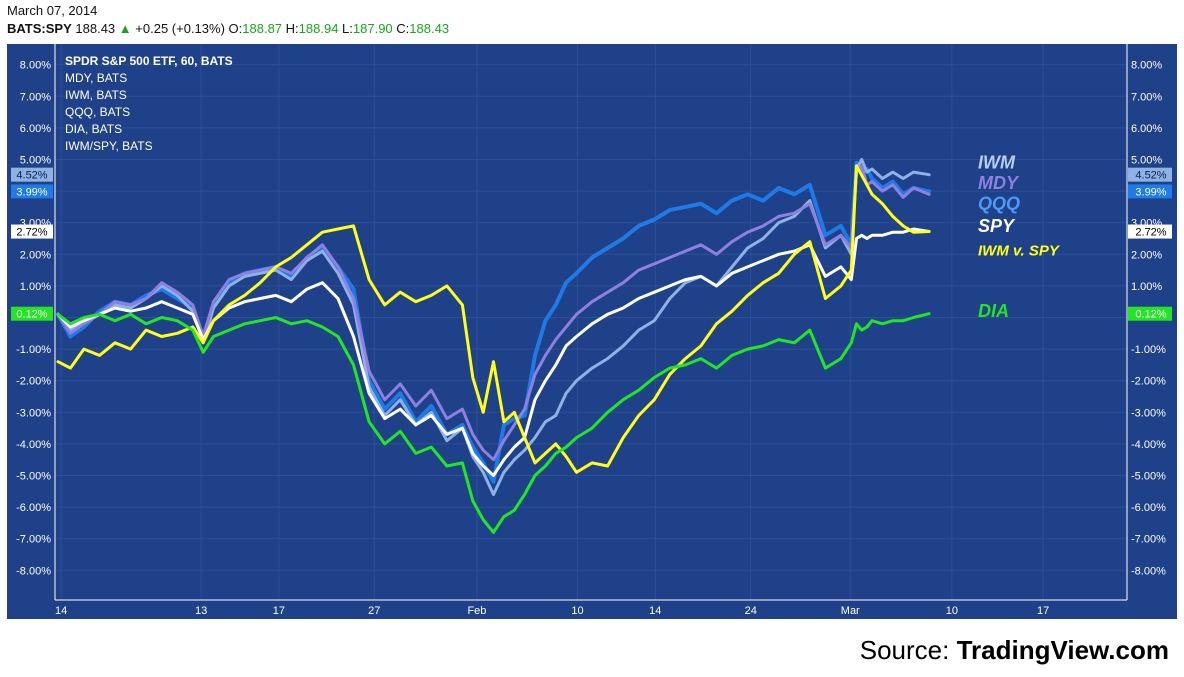  I want to click on symbol-label: BATS:SPY, so click(39, 28).